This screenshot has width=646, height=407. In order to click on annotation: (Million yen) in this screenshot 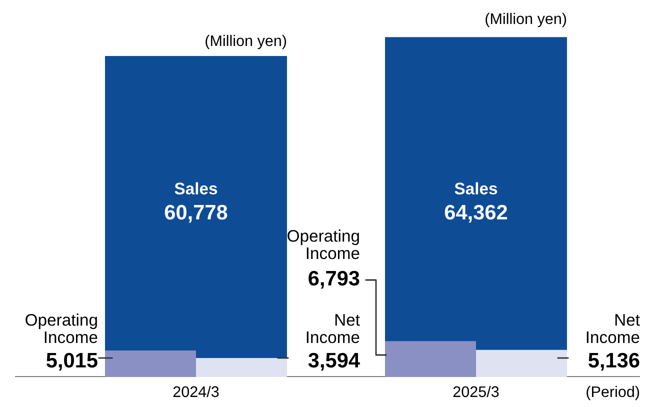, I will do `click(246, 42)`.